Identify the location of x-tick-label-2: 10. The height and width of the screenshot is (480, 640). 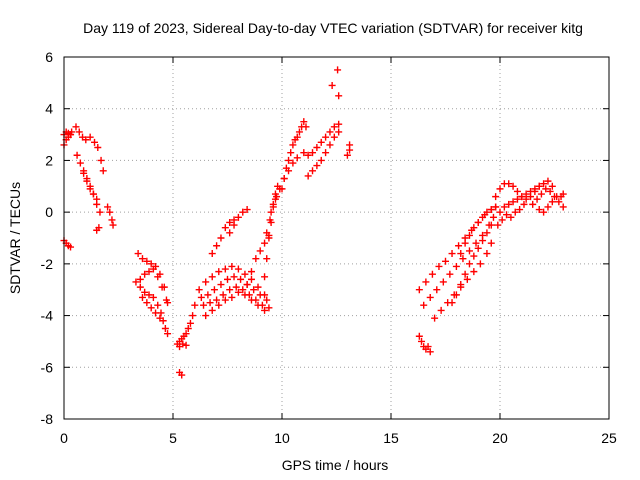
(282, 438).